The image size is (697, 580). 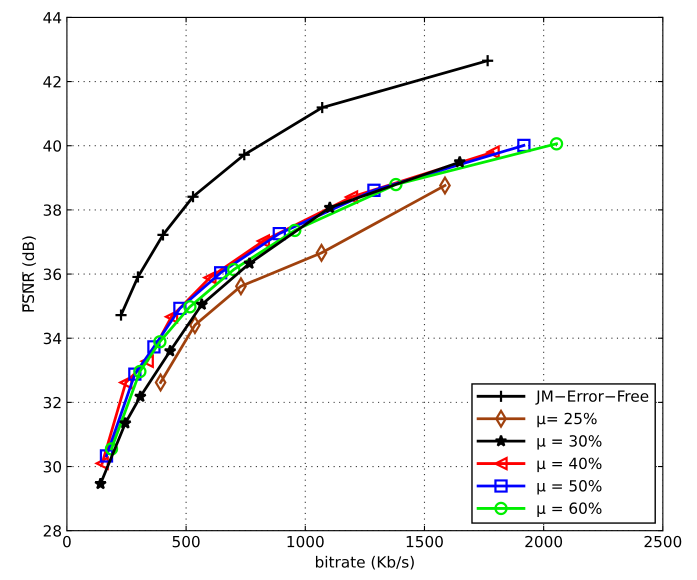 I want to click on y-tick-label: 30, so click(x=53, y=467).